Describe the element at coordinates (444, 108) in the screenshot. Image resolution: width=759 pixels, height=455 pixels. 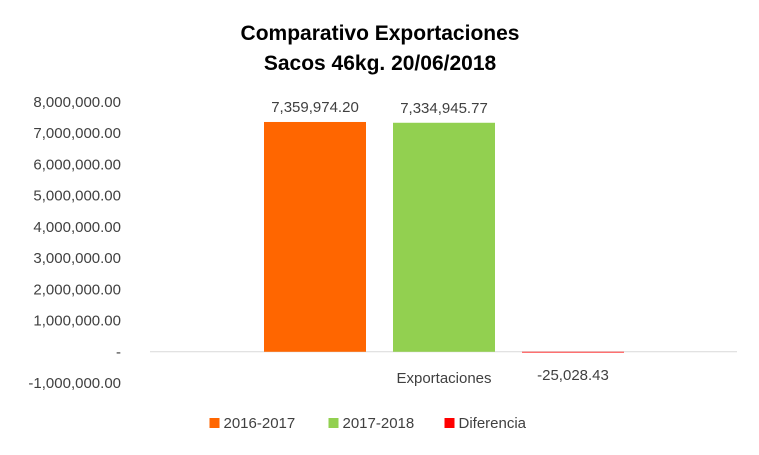
I see `data-label: 7,334,945.77` at that location.